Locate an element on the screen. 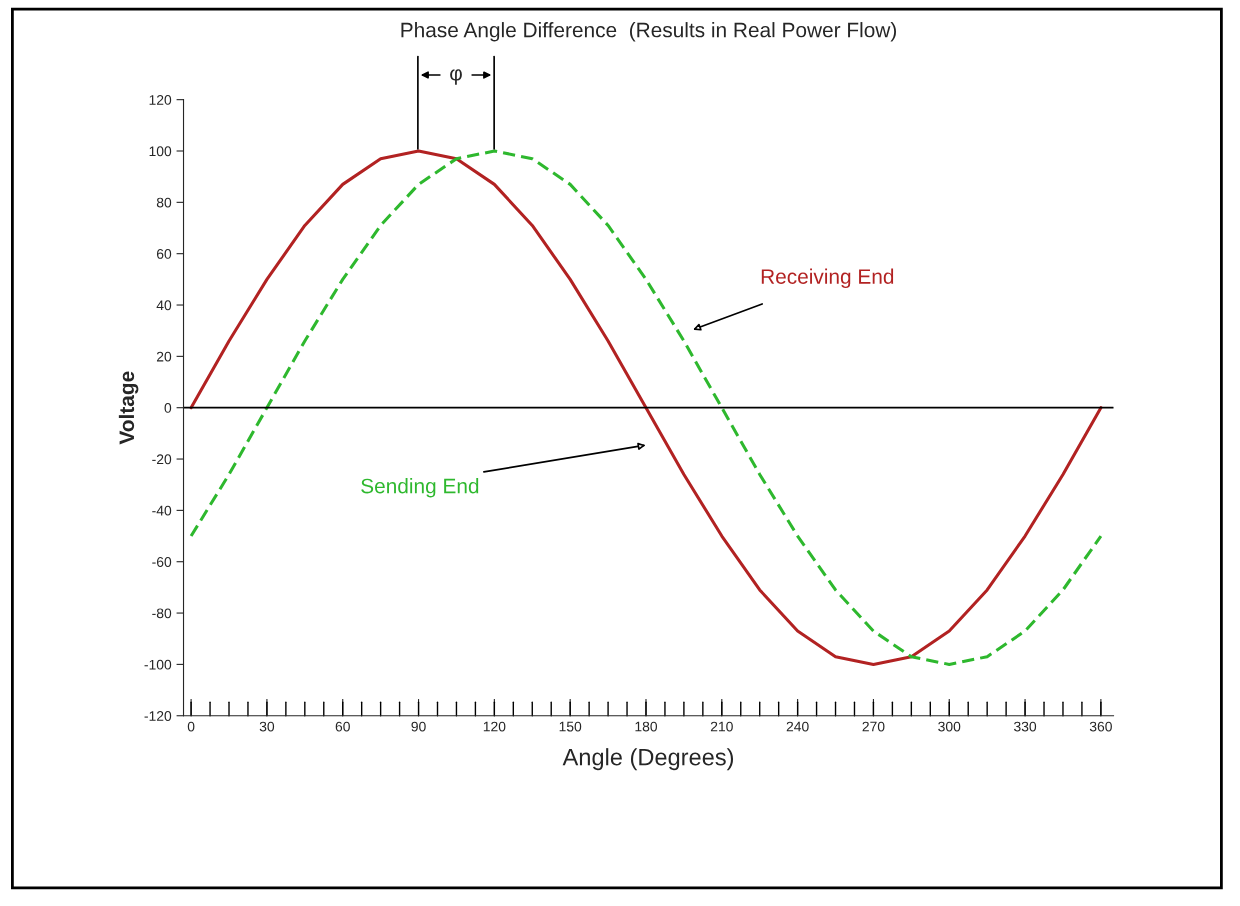  y-tick-label: -80 is located at coordinates (162, 613).